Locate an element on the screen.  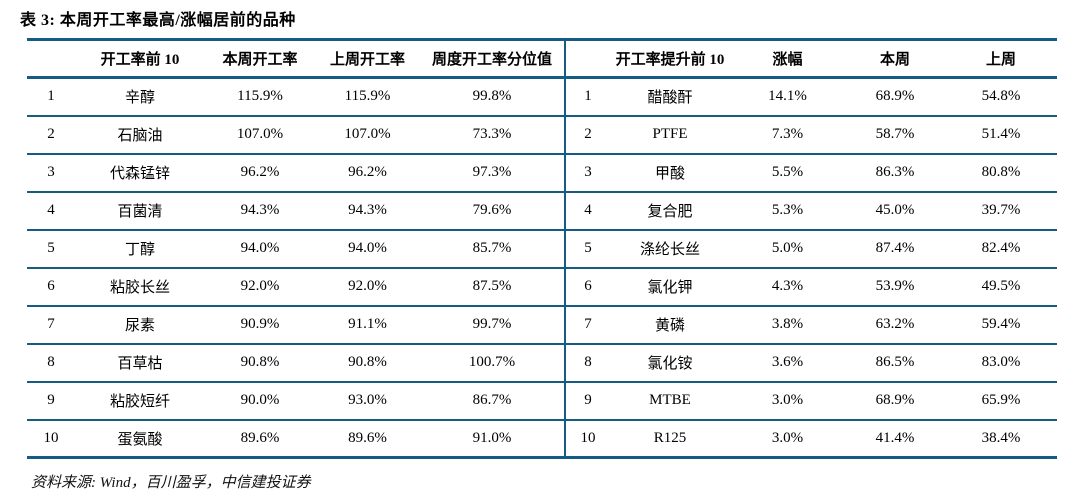
left-cell-weekly-percentile: 91.0% is located at coordinates (492, 437).